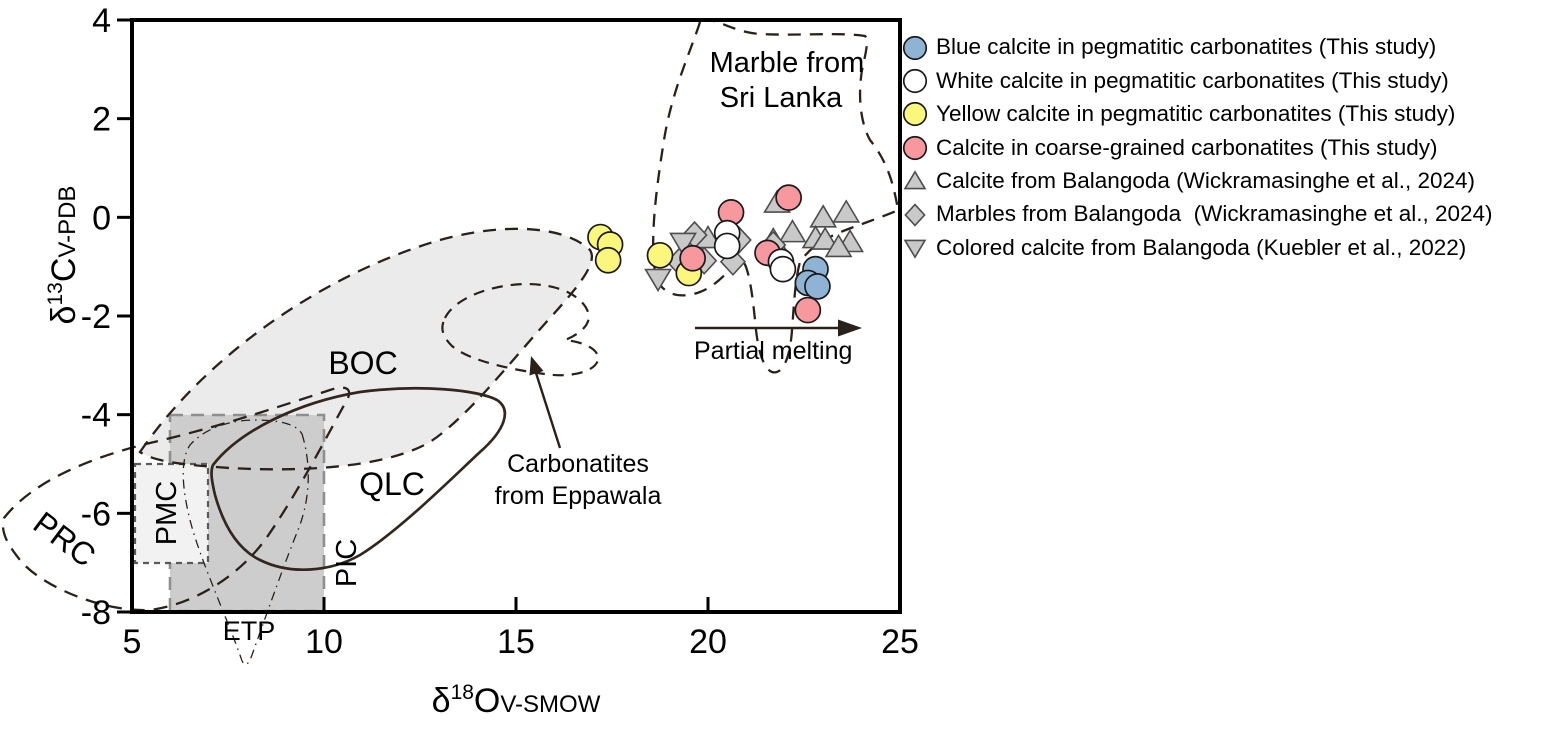 This screenshot has width=1561, height=734. What do you see at coordinates (347, 563) in the screenshot?
I see `pic-label: PIC` at bounding box center [347, 563].